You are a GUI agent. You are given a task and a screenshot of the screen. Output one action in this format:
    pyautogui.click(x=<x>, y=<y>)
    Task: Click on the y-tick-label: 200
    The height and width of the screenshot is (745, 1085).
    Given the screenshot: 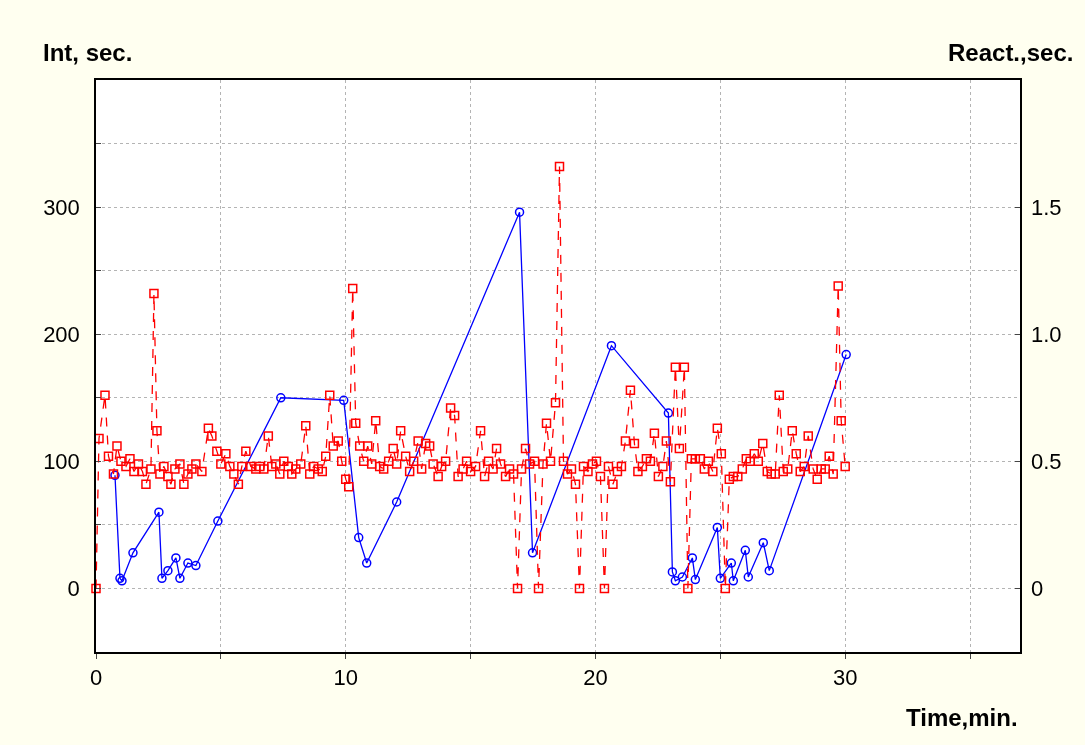 What is the action you would take?
    pyautogui.click(x=61, y=334)
    